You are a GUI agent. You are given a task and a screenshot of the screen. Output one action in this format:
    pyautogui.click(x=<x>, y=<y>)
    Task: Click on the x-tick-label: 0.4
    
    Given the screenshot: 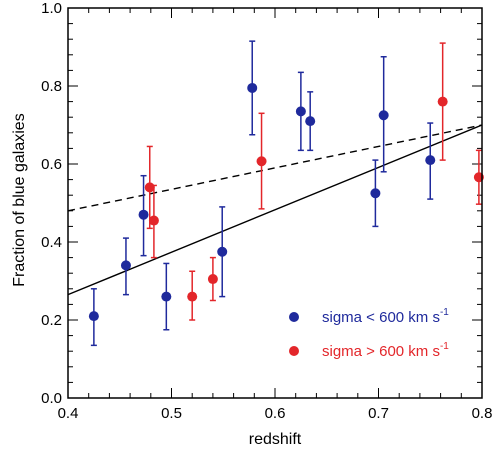 What is the action you would take?
    pyautogui.click(x=68, y=413)
    